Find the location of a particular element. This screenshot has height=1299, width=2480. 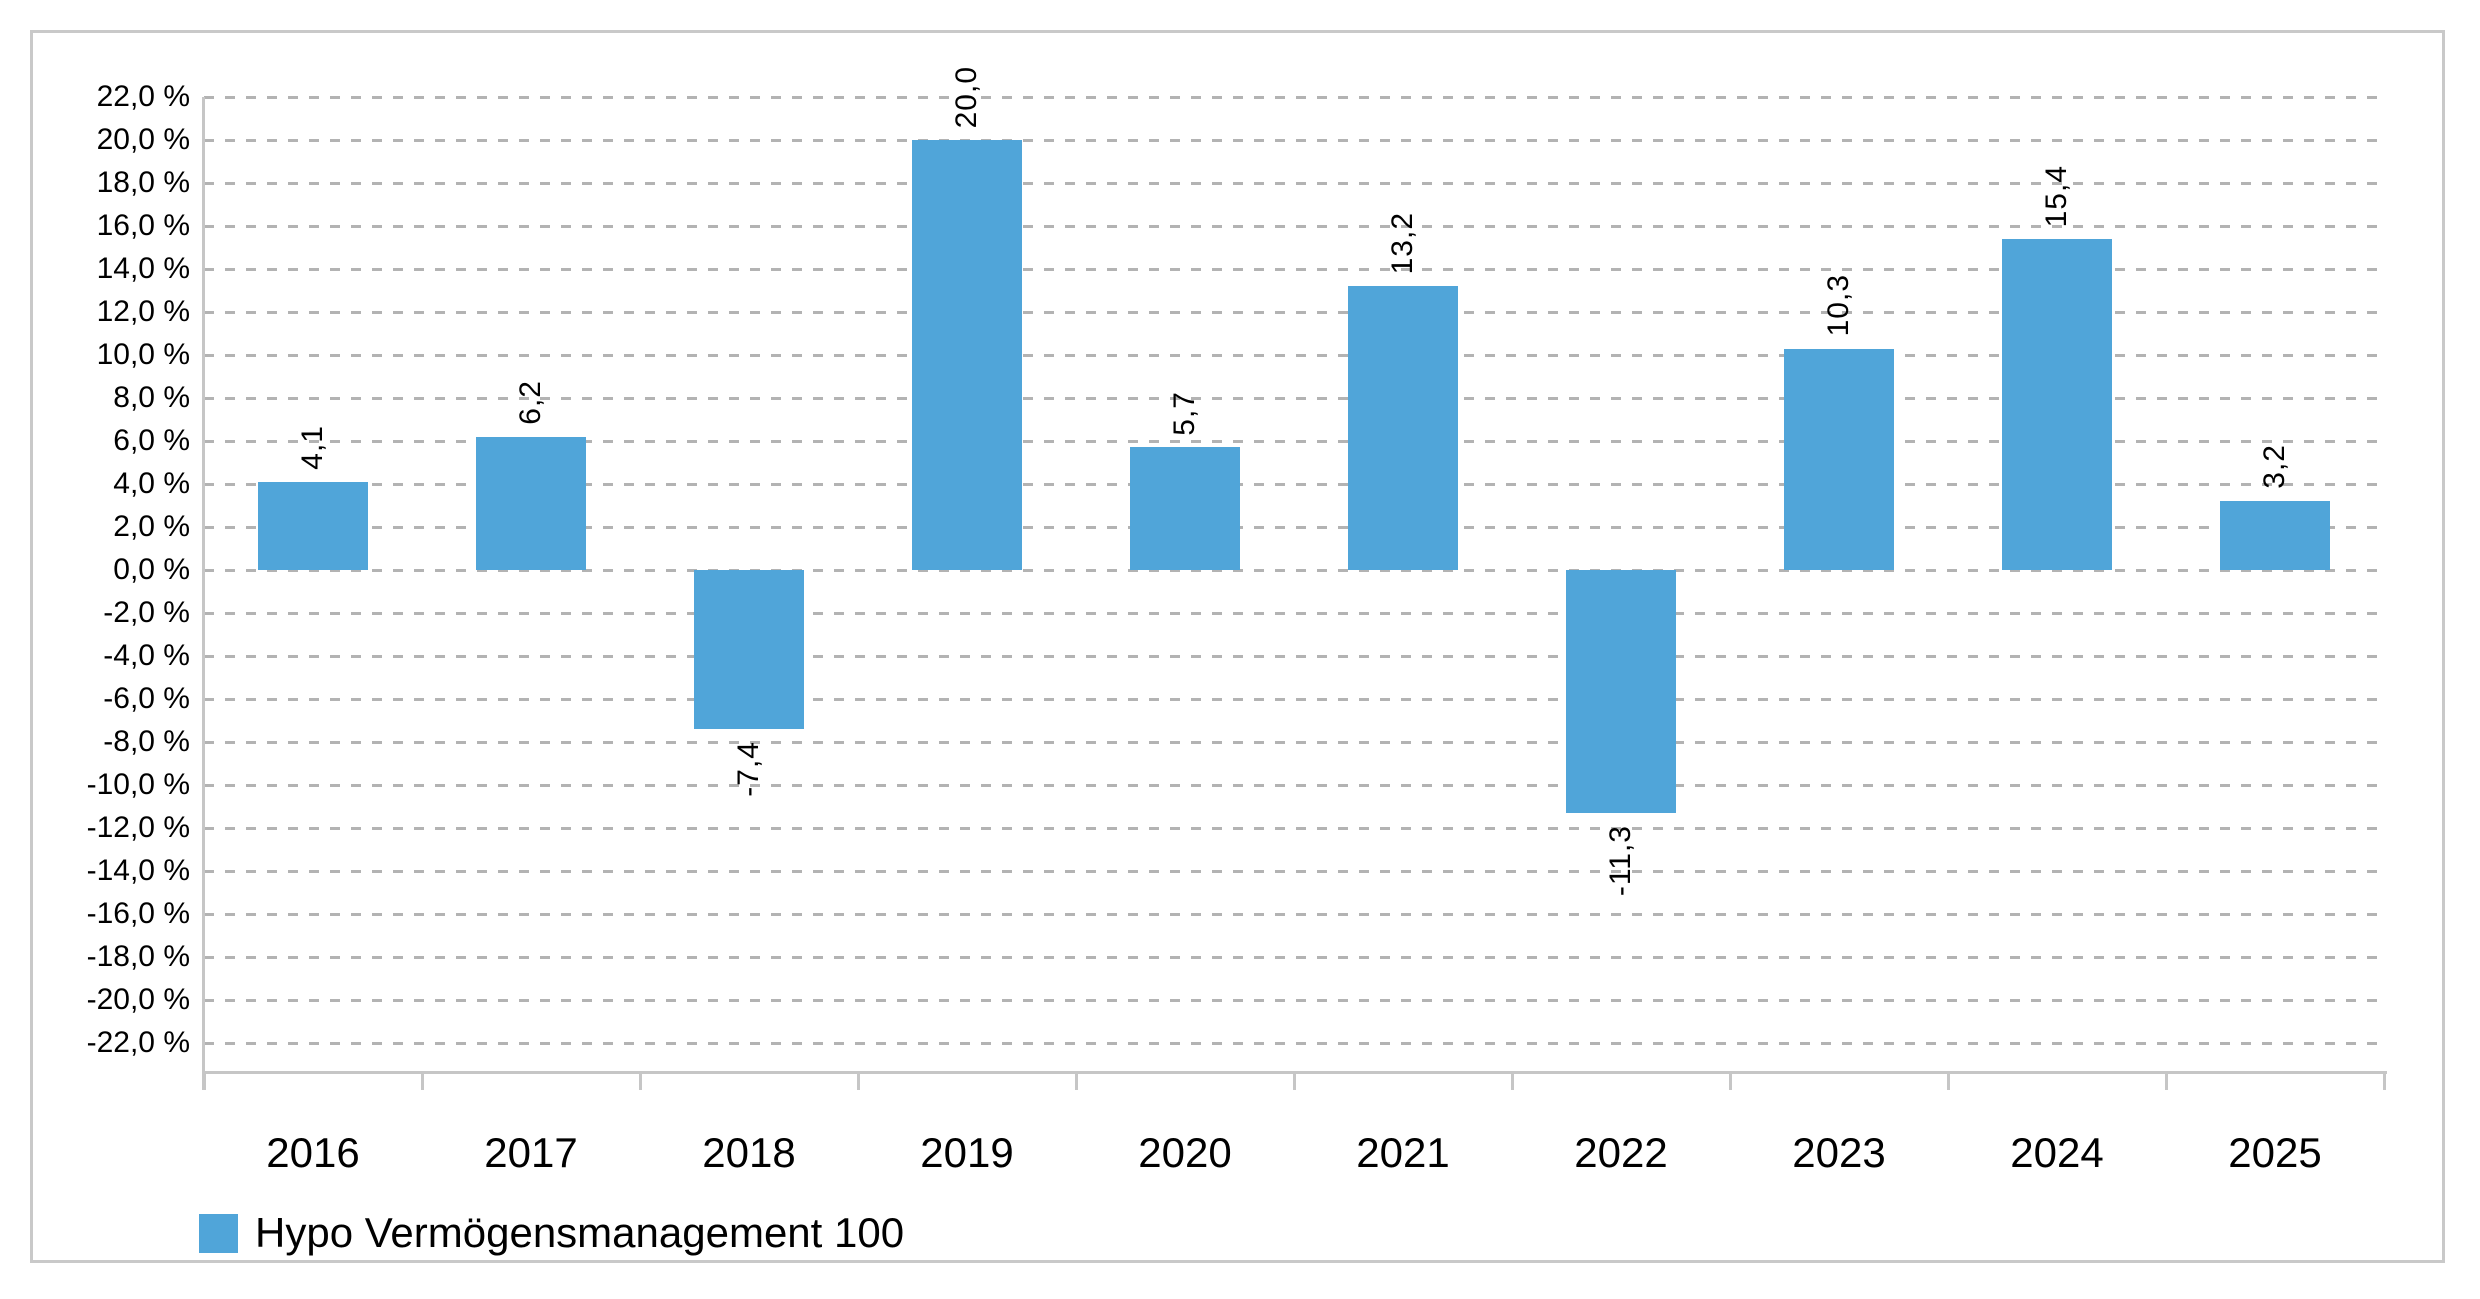

legend-swatch is located at coordinates (218, 1233).